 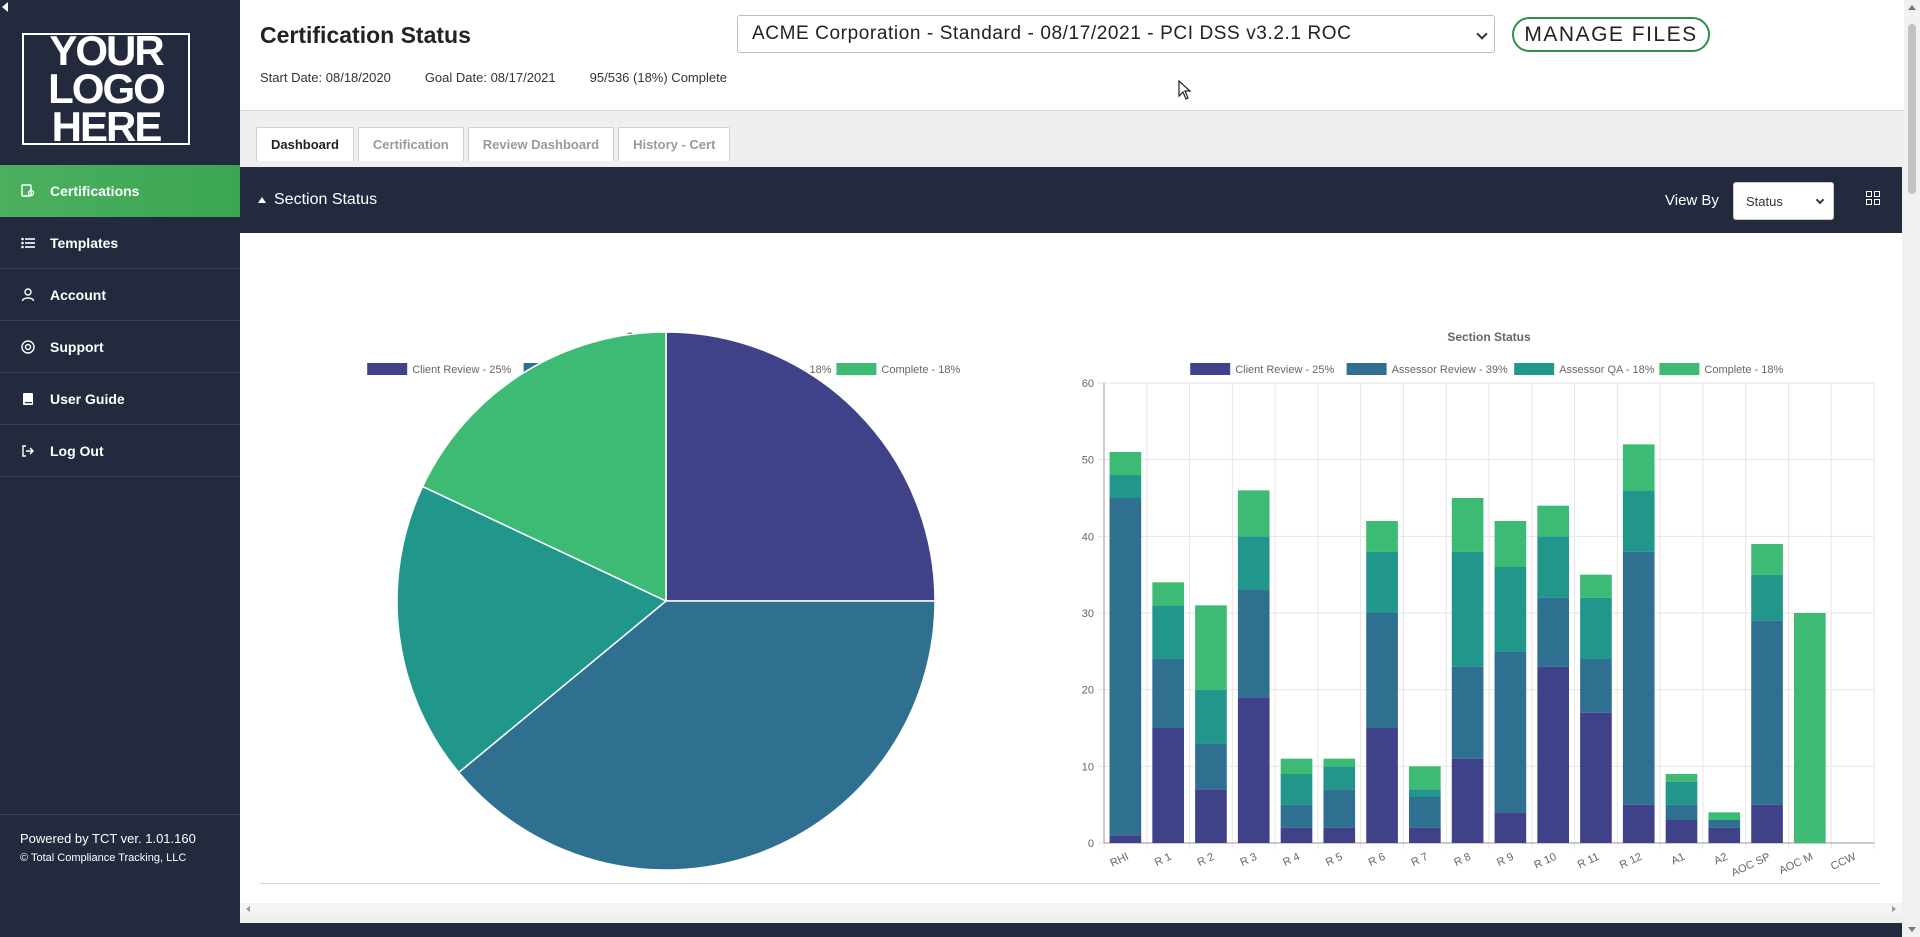 I want to click on sidebar-item-label: Log Out, so click(x=77, y=450).